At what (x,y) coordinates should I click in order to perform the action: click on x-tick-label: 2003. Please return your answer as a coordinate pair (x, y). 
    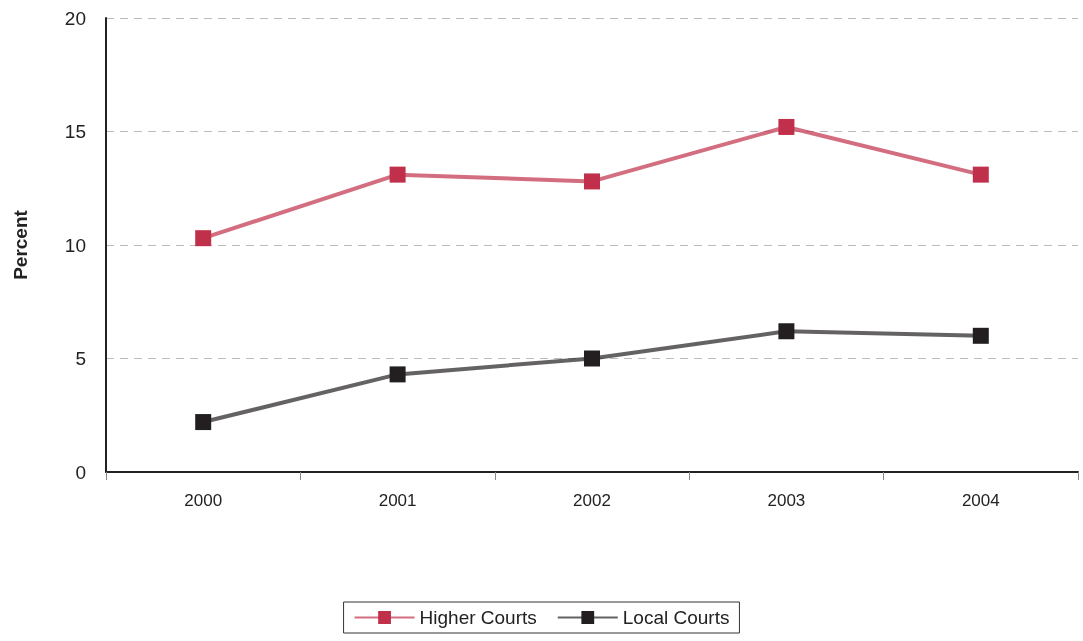
    Looking at the image, I should click on (786, 500).